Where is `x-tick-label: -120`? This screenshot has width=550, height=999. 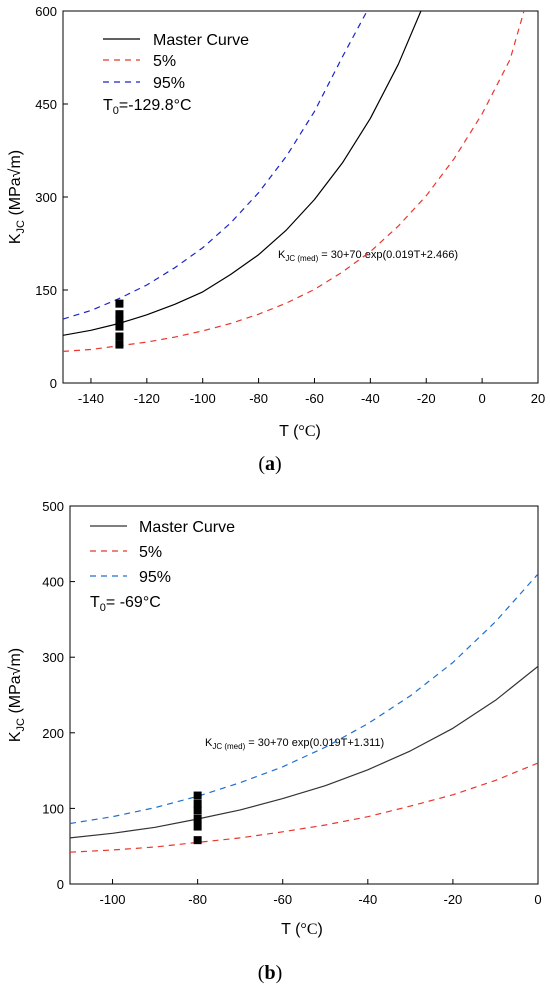 x-tick-label: -120 is located at coordinates (147, 398).